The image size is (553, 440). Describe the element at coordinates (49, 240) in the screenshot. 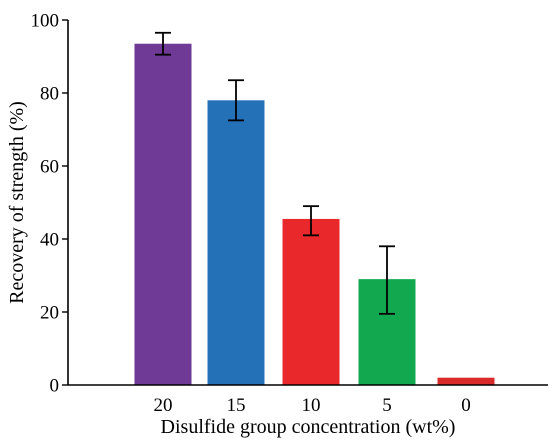

I see `y-tick-label: 40` at that location.